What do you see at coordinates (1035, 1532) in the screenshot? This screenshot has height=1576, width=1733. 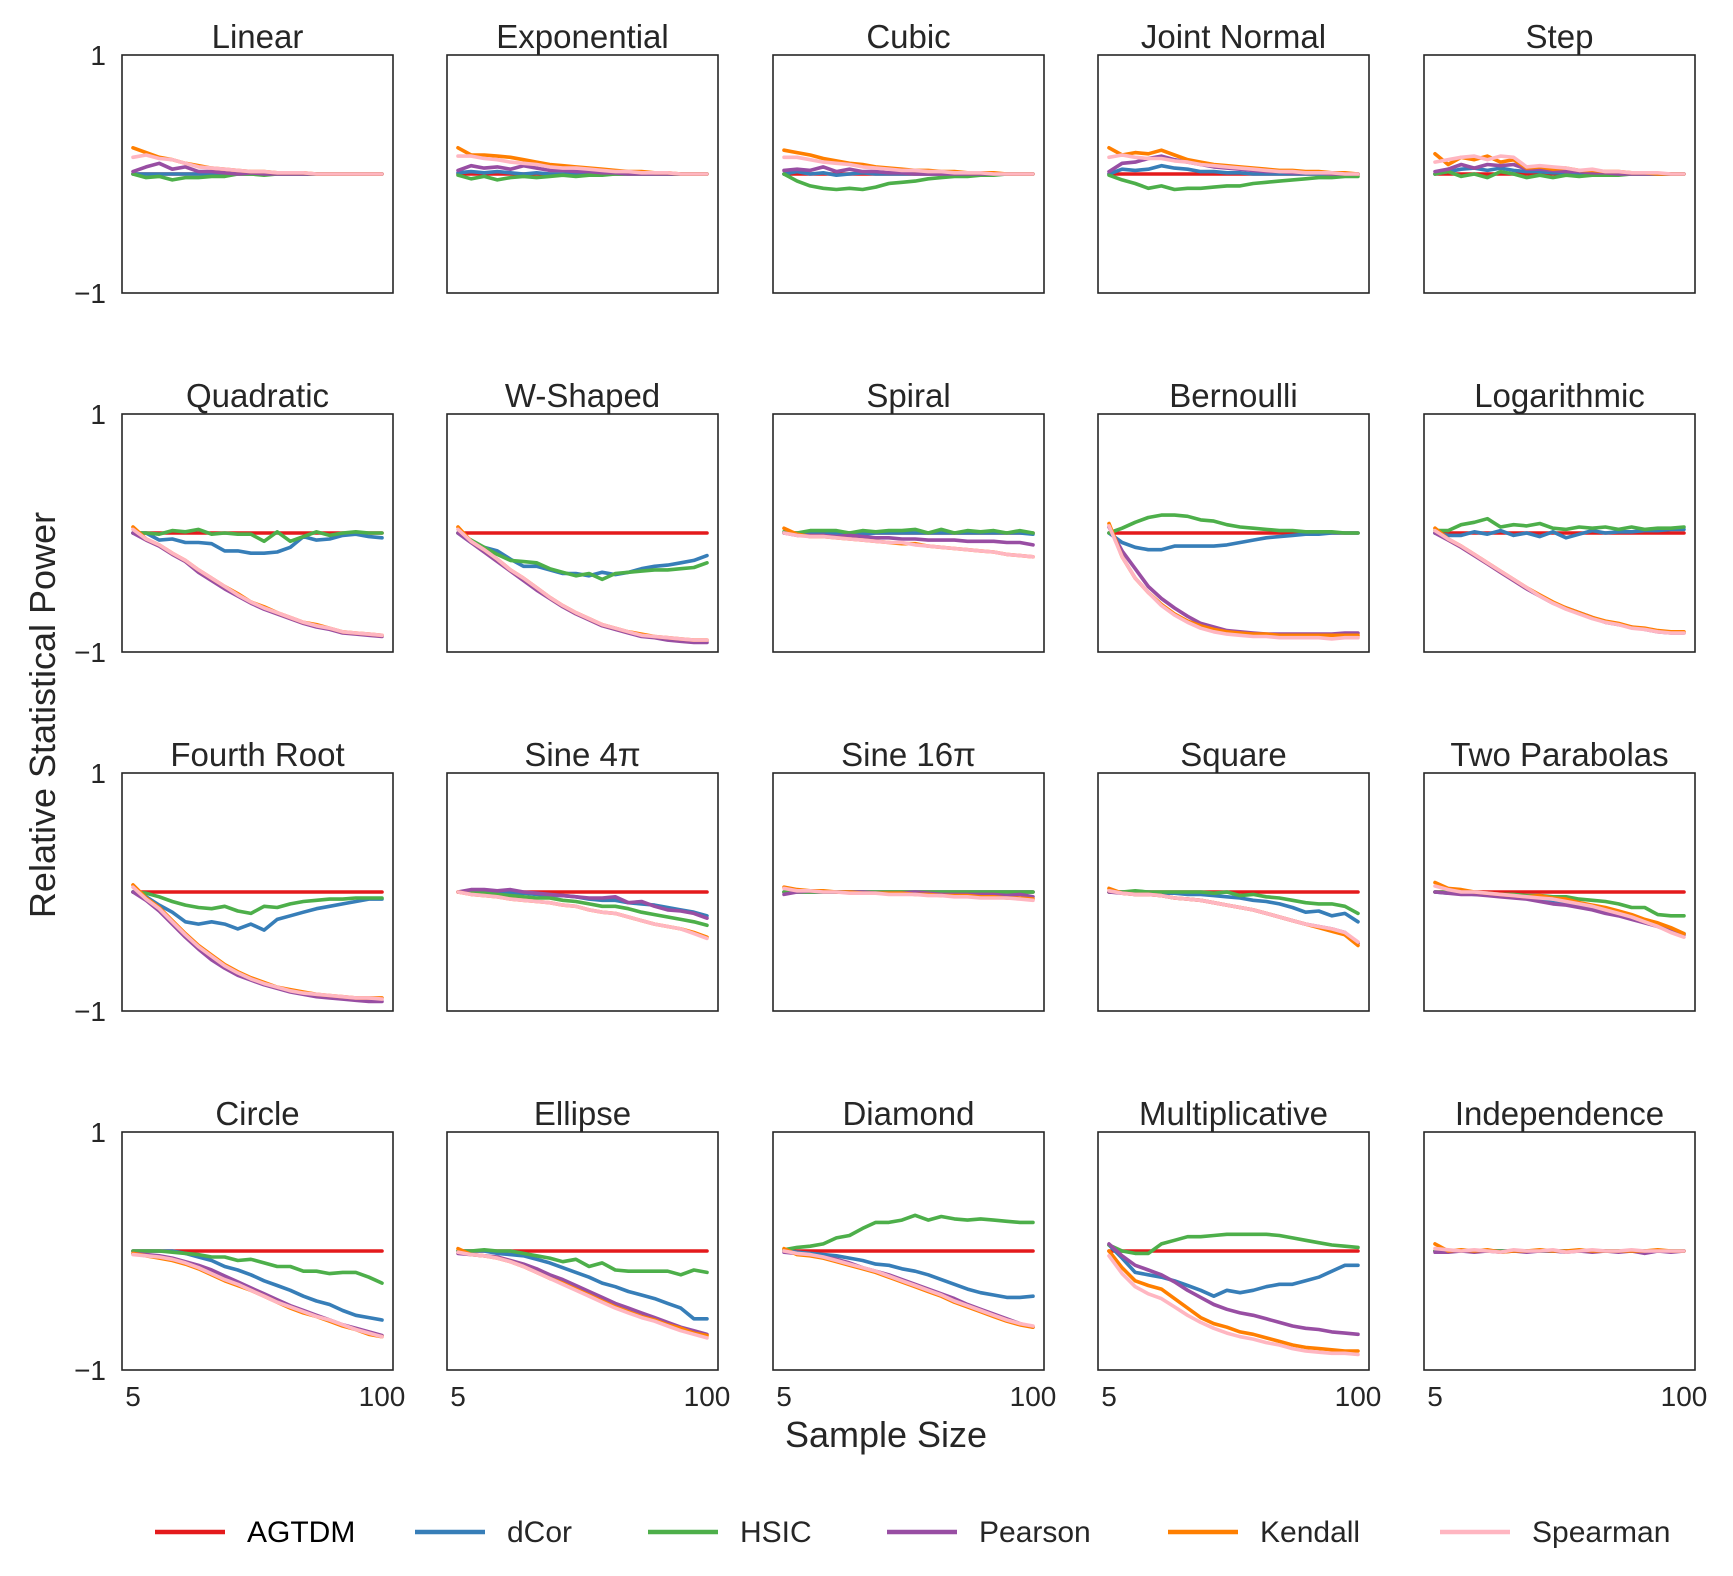 I see `legend-label: Pearson` at bounding box center [1035, 1532].